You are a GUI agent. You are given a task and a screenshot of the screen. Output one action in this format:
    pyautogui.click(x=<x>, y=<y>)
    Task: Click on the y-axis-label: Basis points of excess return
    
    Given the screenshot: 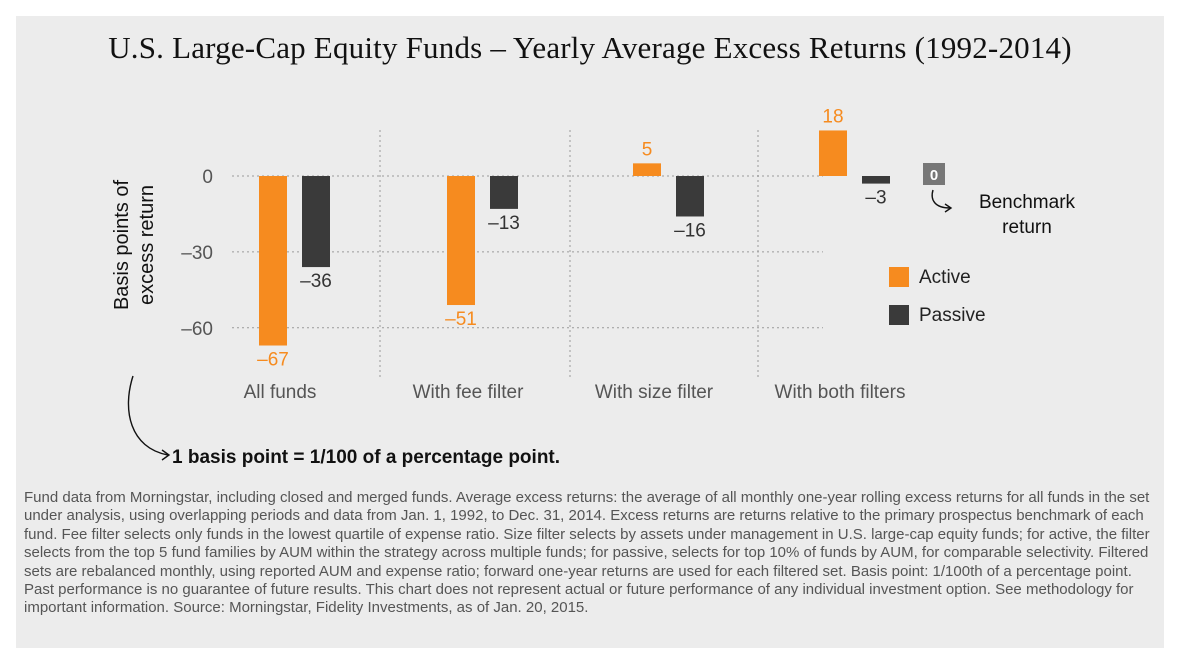 What is the action you would take?
    pyautogui.click(x=135, y=245)
    